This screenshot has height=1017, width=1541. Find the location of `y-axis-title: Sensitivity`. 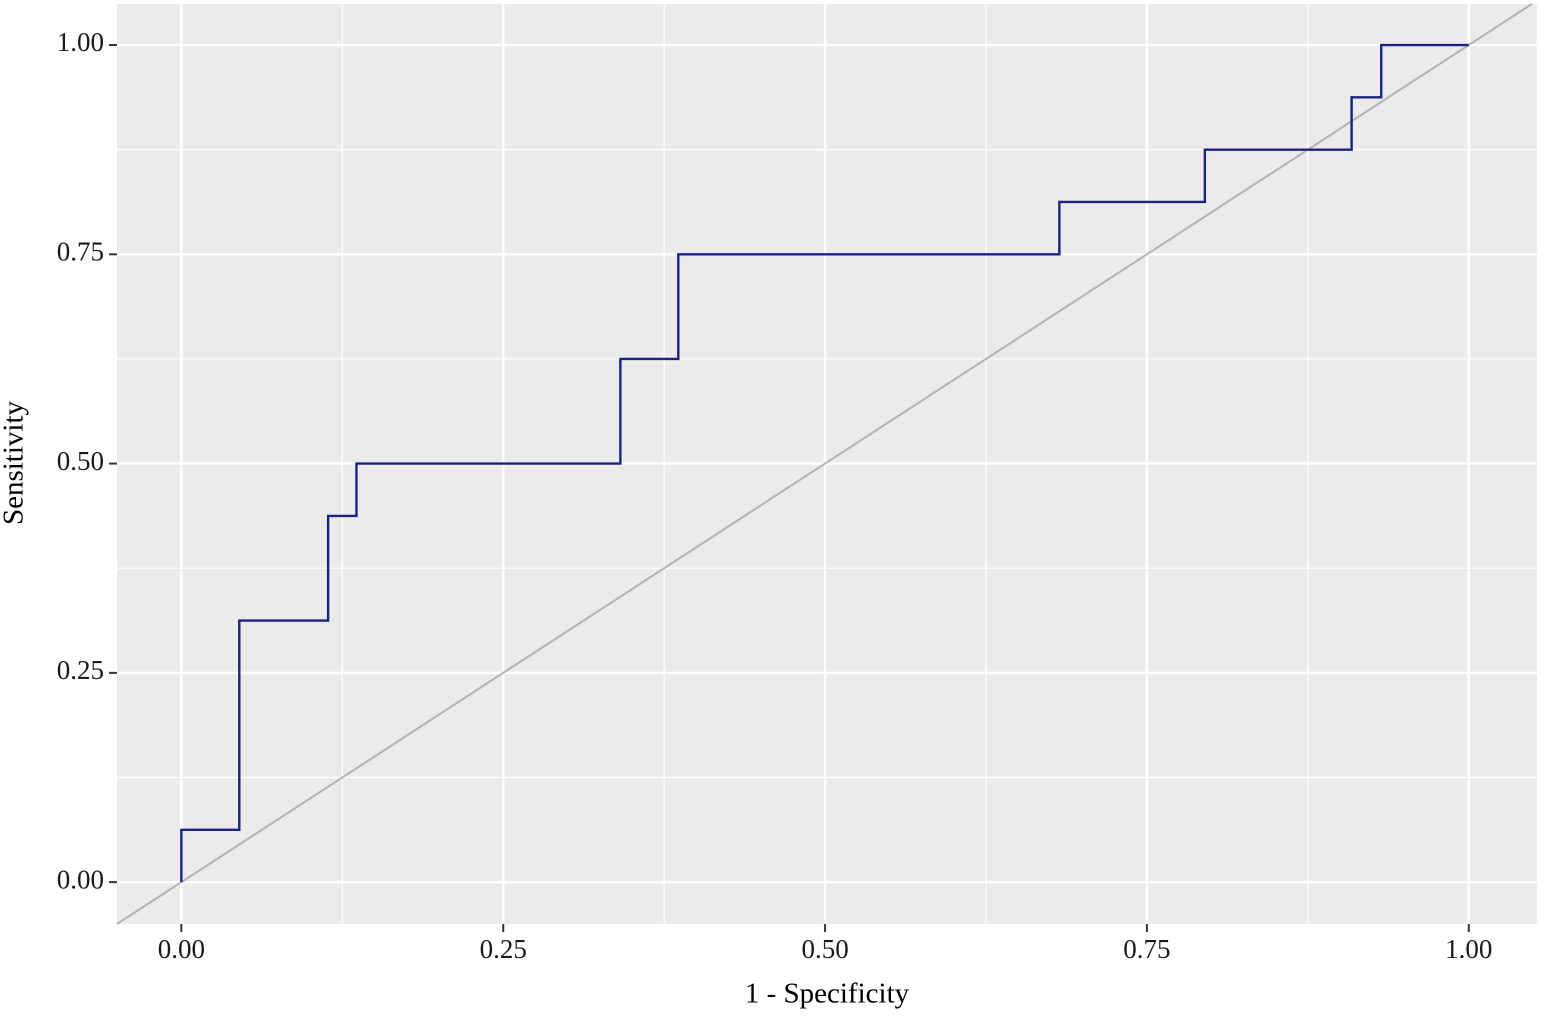

y-axis-title: Sensitivity is located at coordinates (15, 462).